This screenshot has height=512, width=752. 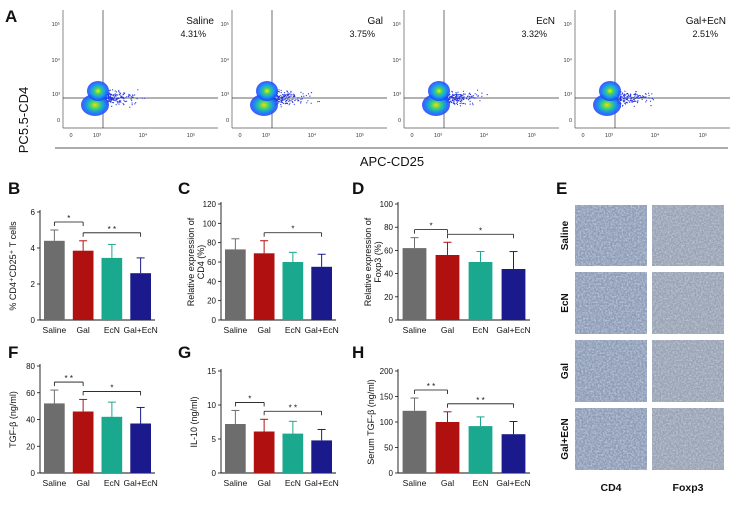 What do you see at coordinates (69, 378) in the screenshot?
I see `significance-label: * *` at bounding box center [69, 378].